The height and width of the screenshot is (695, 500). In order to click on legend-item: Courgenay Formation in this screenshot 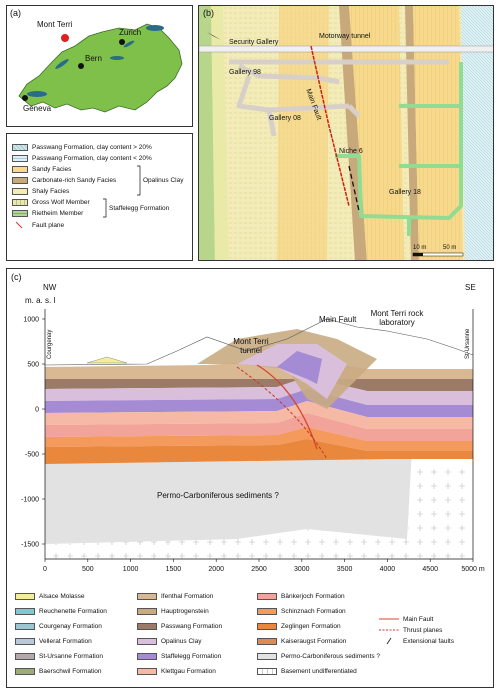, I will do `click(58, 626)`.